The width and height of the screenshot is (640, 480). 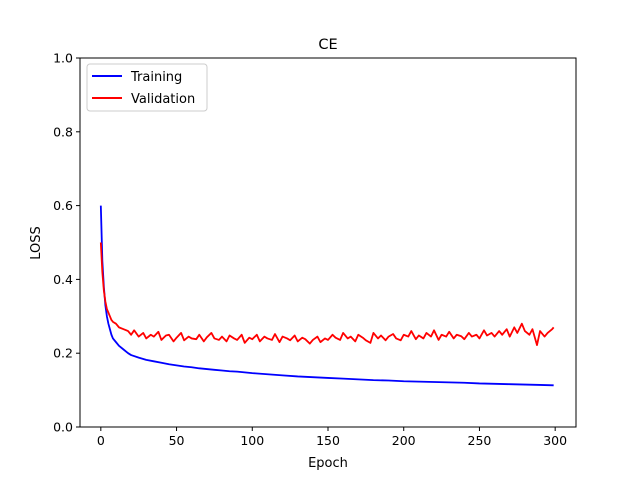 What do you see at coordinates (555, 440) in the screenshot?
I see `x-tick-label: 300` at bounding box center [555, 440].